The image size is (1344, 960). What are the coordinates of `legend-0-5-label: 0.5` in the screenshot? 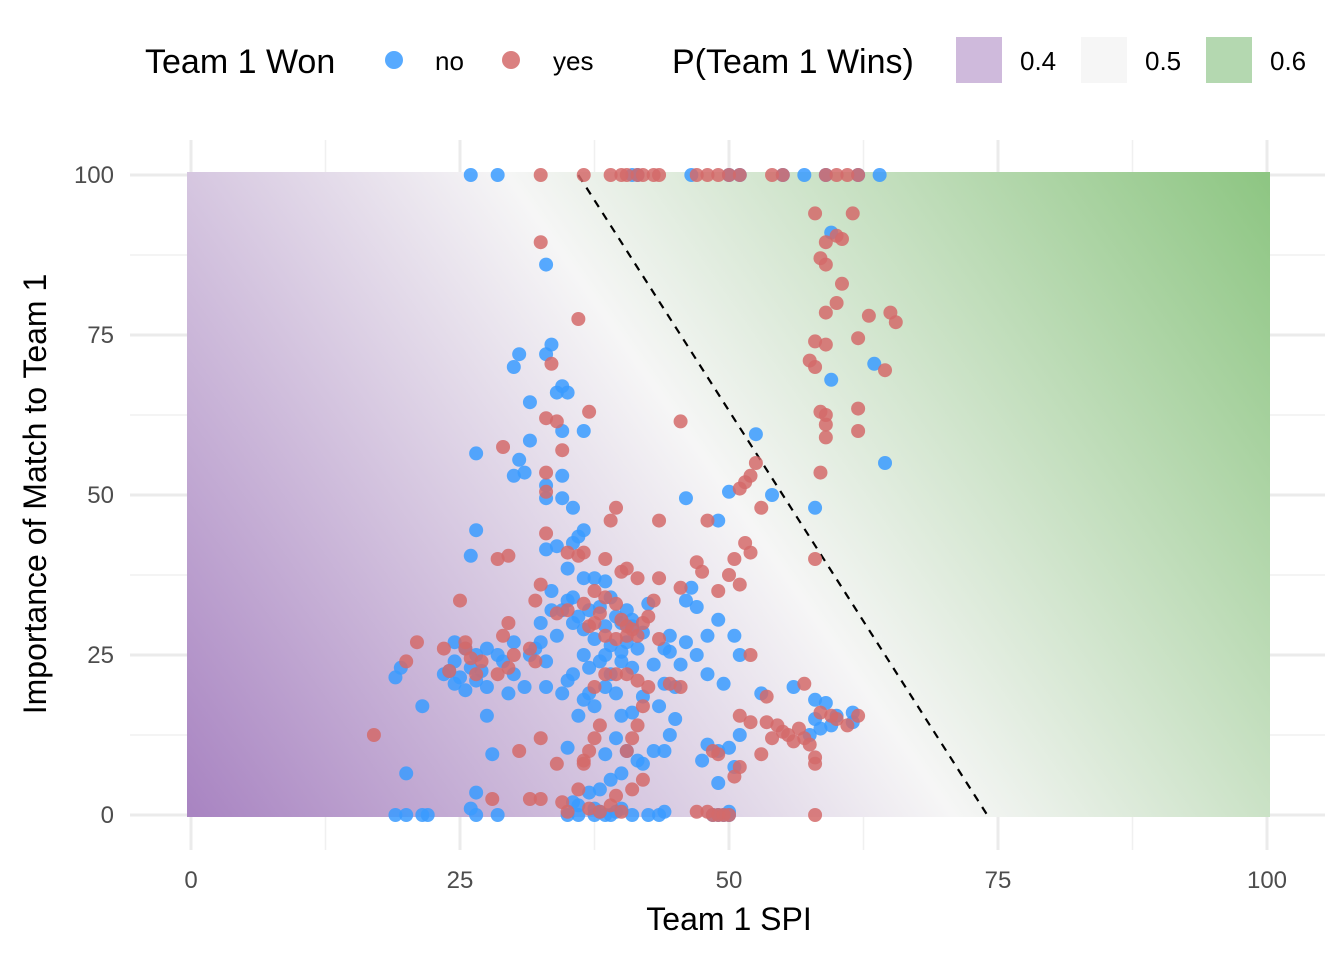 It's located at (1163, 61).